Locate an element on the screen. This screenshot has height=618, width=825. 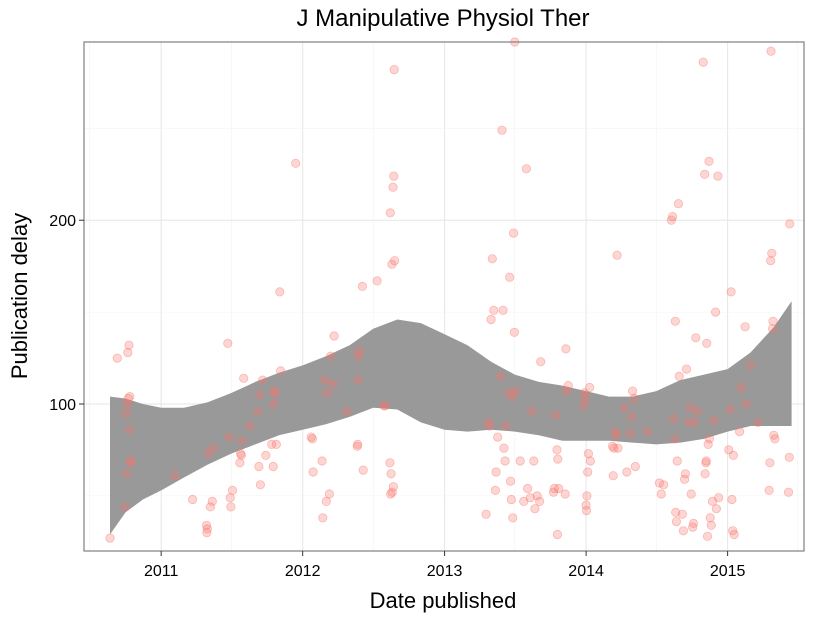
x-axis-title: Date published is located at coordinates (443, 600).